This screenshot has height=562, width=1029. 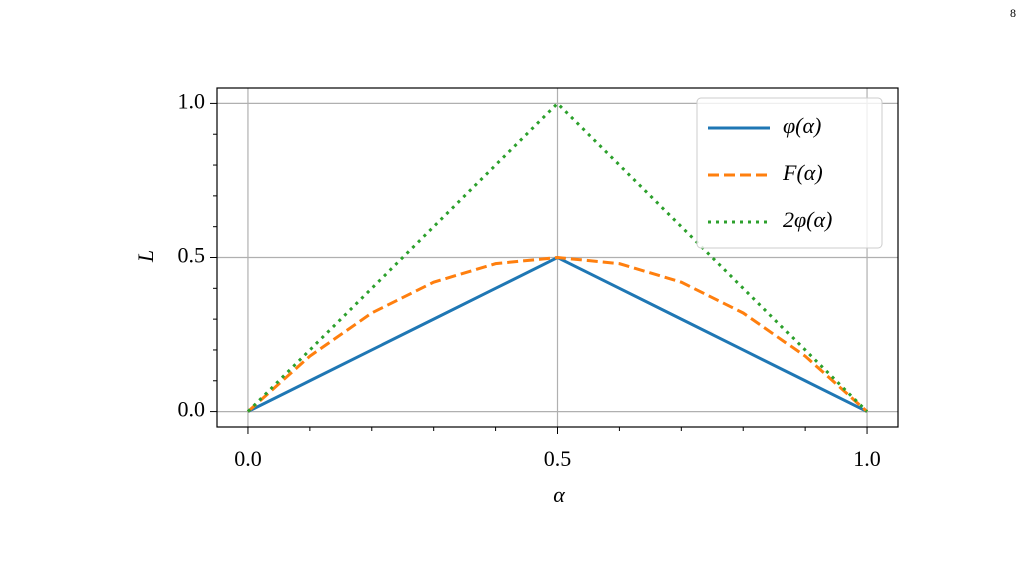 What do you see at coordinates (867, 458) in the screenshot?
I see `x-tick-label: 1.0` at bounding box center [867, 458].